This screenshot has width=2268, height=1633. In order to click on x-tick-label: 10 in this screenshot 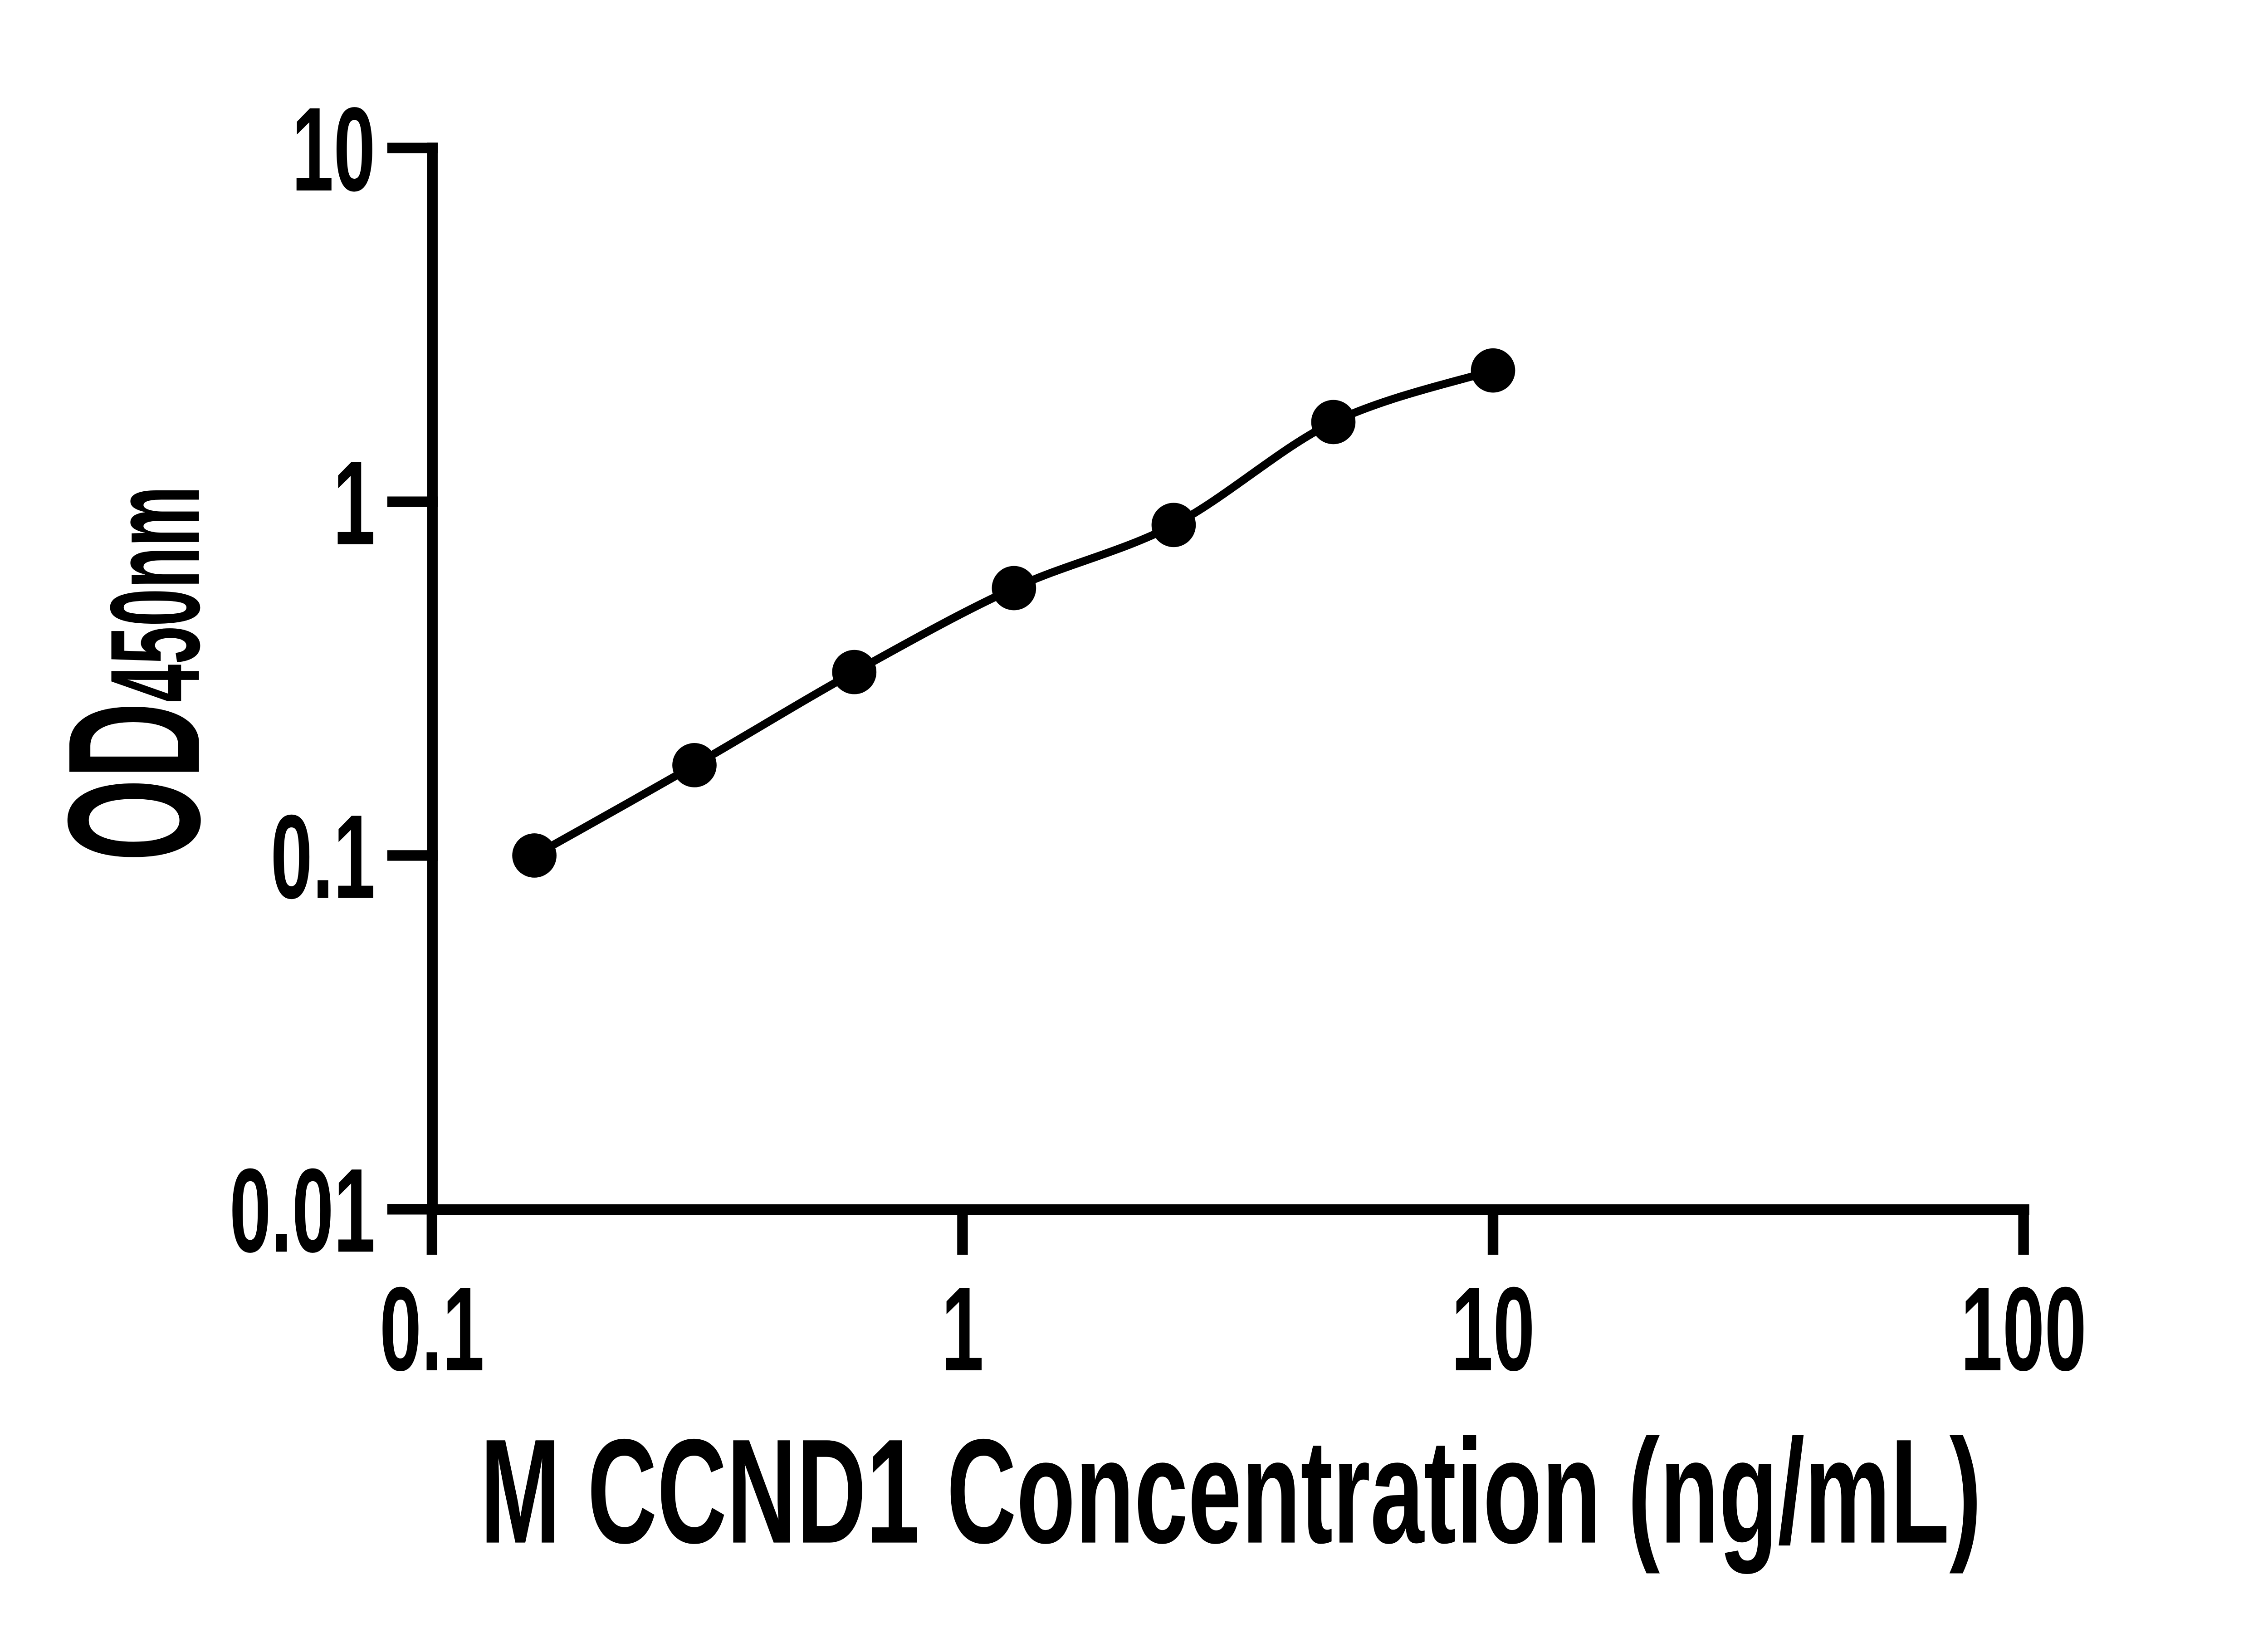, I will do `click(1493, 1328)`.